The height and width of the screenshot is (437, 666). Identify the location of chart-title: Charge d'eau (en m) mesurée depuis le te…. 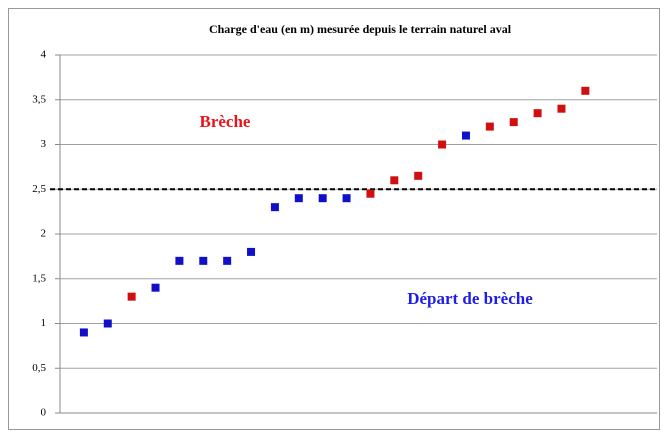
(360, 29).